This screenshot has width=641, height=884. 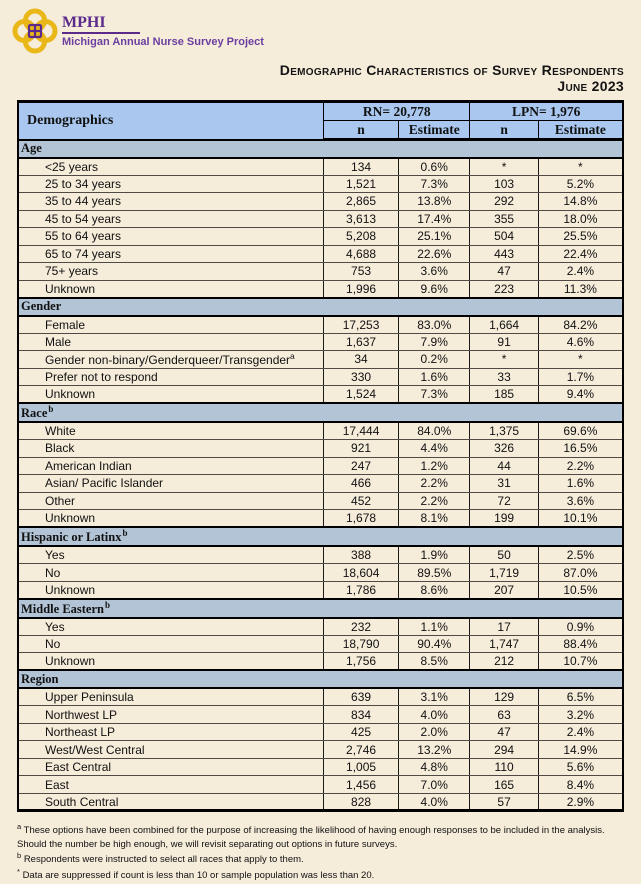 What do you see at coordinates (434, 342) in the screenshot?
I see `cell-rn-estimate: 7.9%` at bounding box center [434, 342].